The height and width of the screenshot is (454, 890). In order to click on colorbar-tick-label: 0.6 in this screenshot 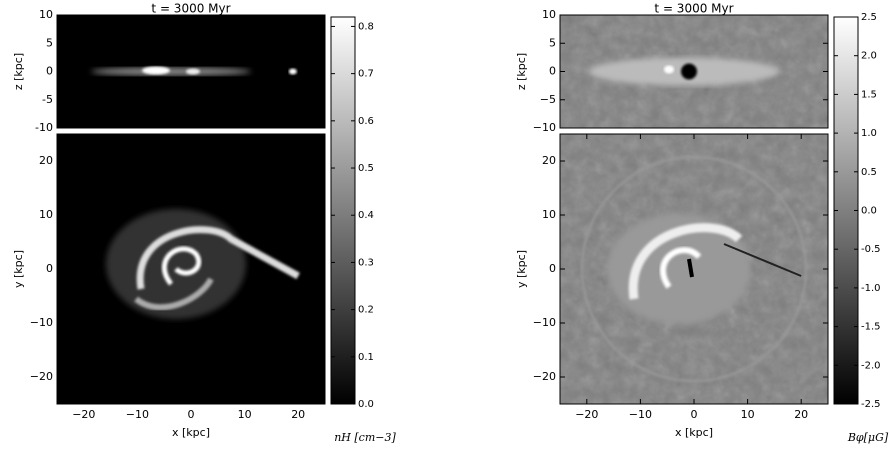, I will do `click(366, 121)`.